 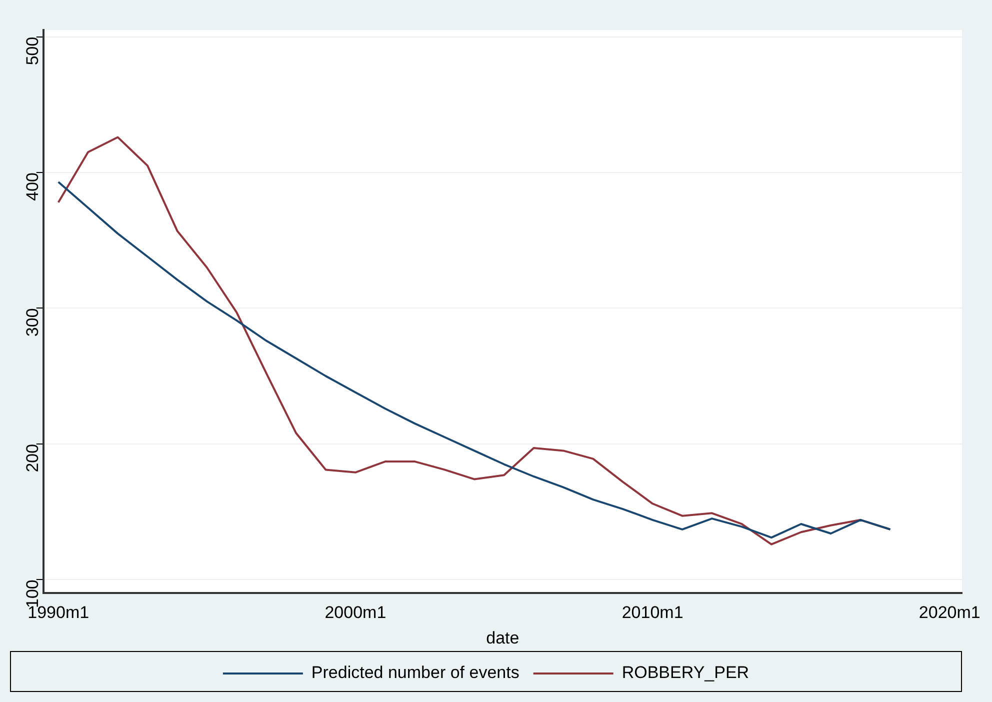 What do you see at coordinates (503, 638) in the screenshot?
I see `x-axis-title: date` at bounding box center [503, 638].